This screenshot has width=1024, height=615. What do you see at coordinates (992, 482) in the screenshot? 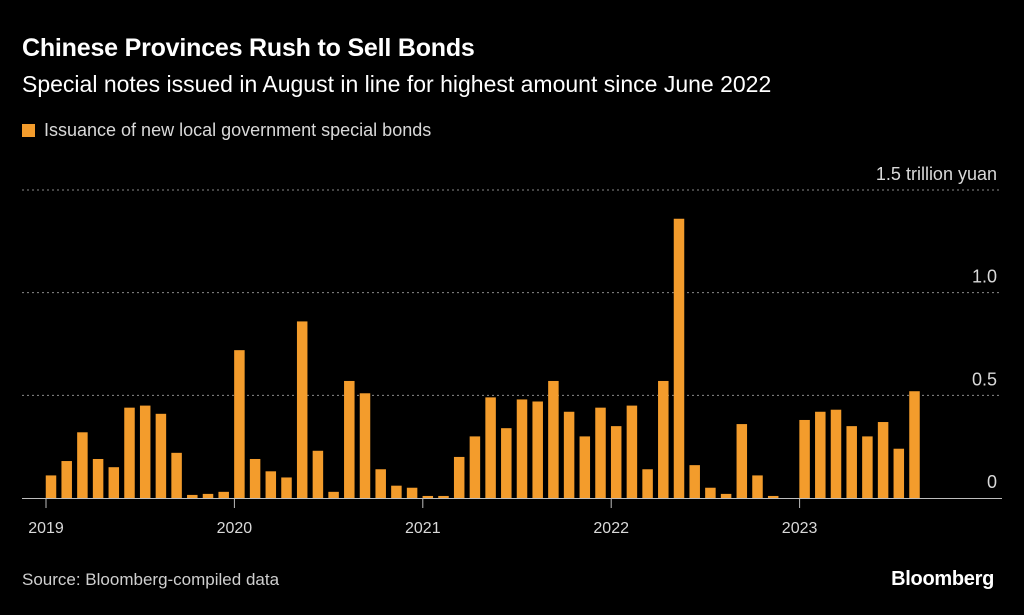
I see `y-tick-label: 0` at bounding box center [992, 482].